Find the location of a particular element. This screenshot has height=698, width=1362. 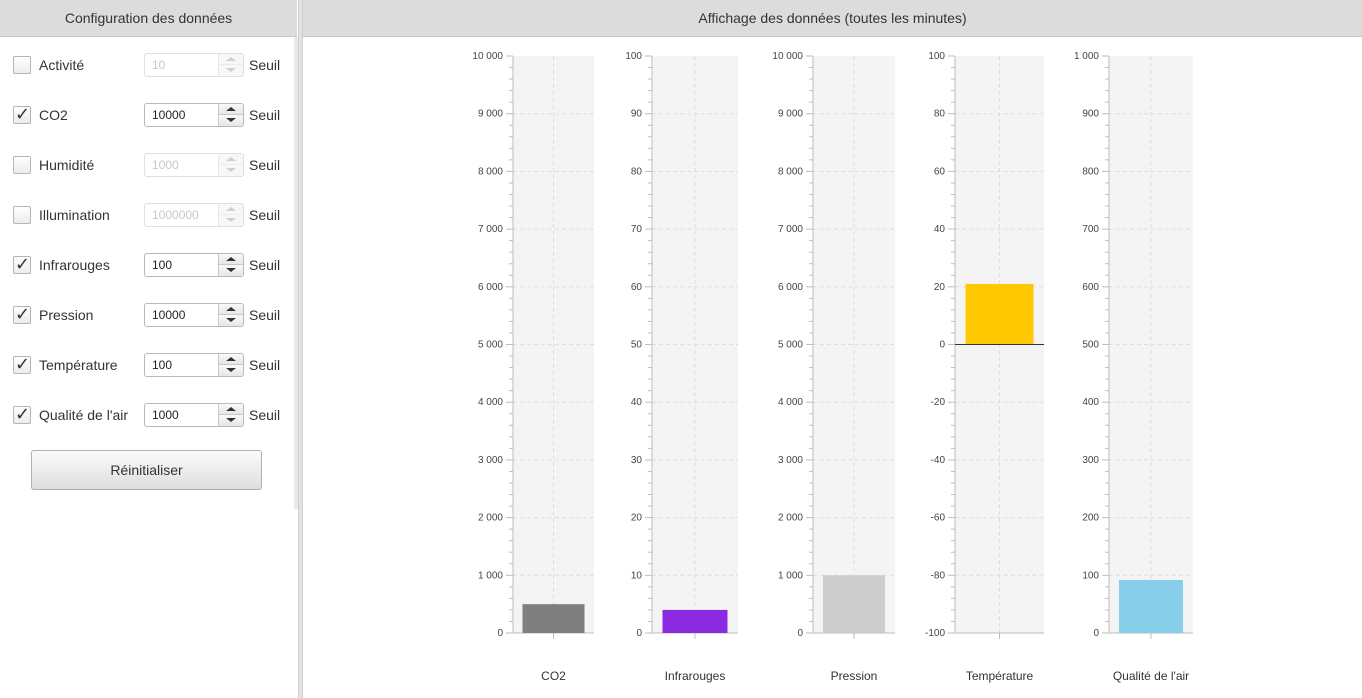

config-row-illumination: ✓ Illumination Seuil is located at coordinates (153, 215).